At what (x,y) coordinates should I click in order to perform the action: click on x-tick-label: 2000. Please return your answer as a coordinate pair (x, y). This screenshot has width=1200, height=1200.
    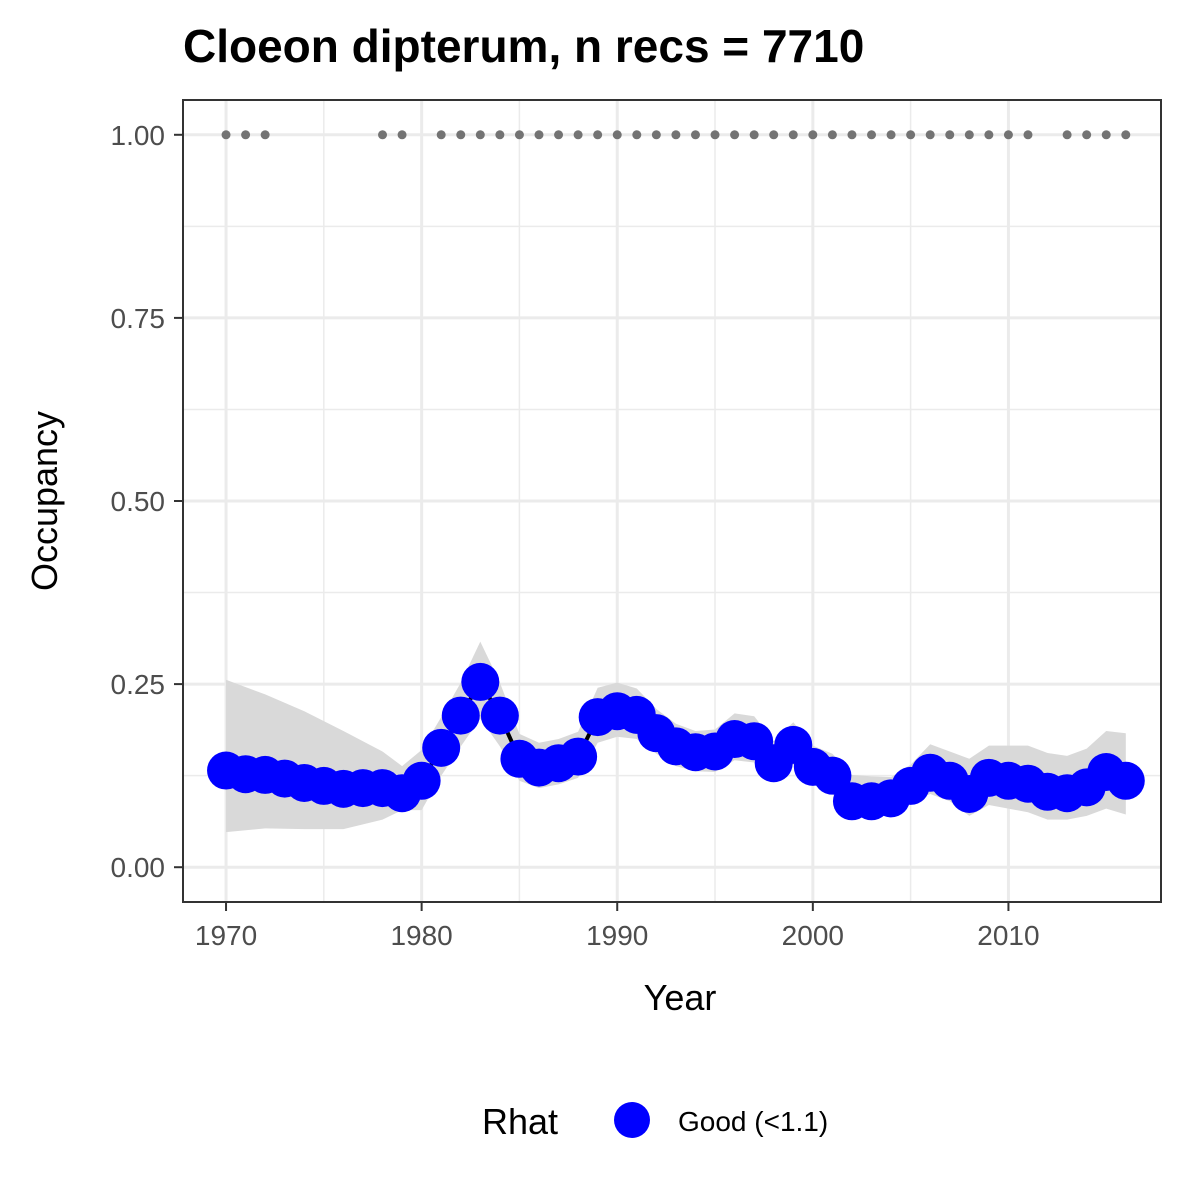
    Looking at the image, I should click on (813, 935).